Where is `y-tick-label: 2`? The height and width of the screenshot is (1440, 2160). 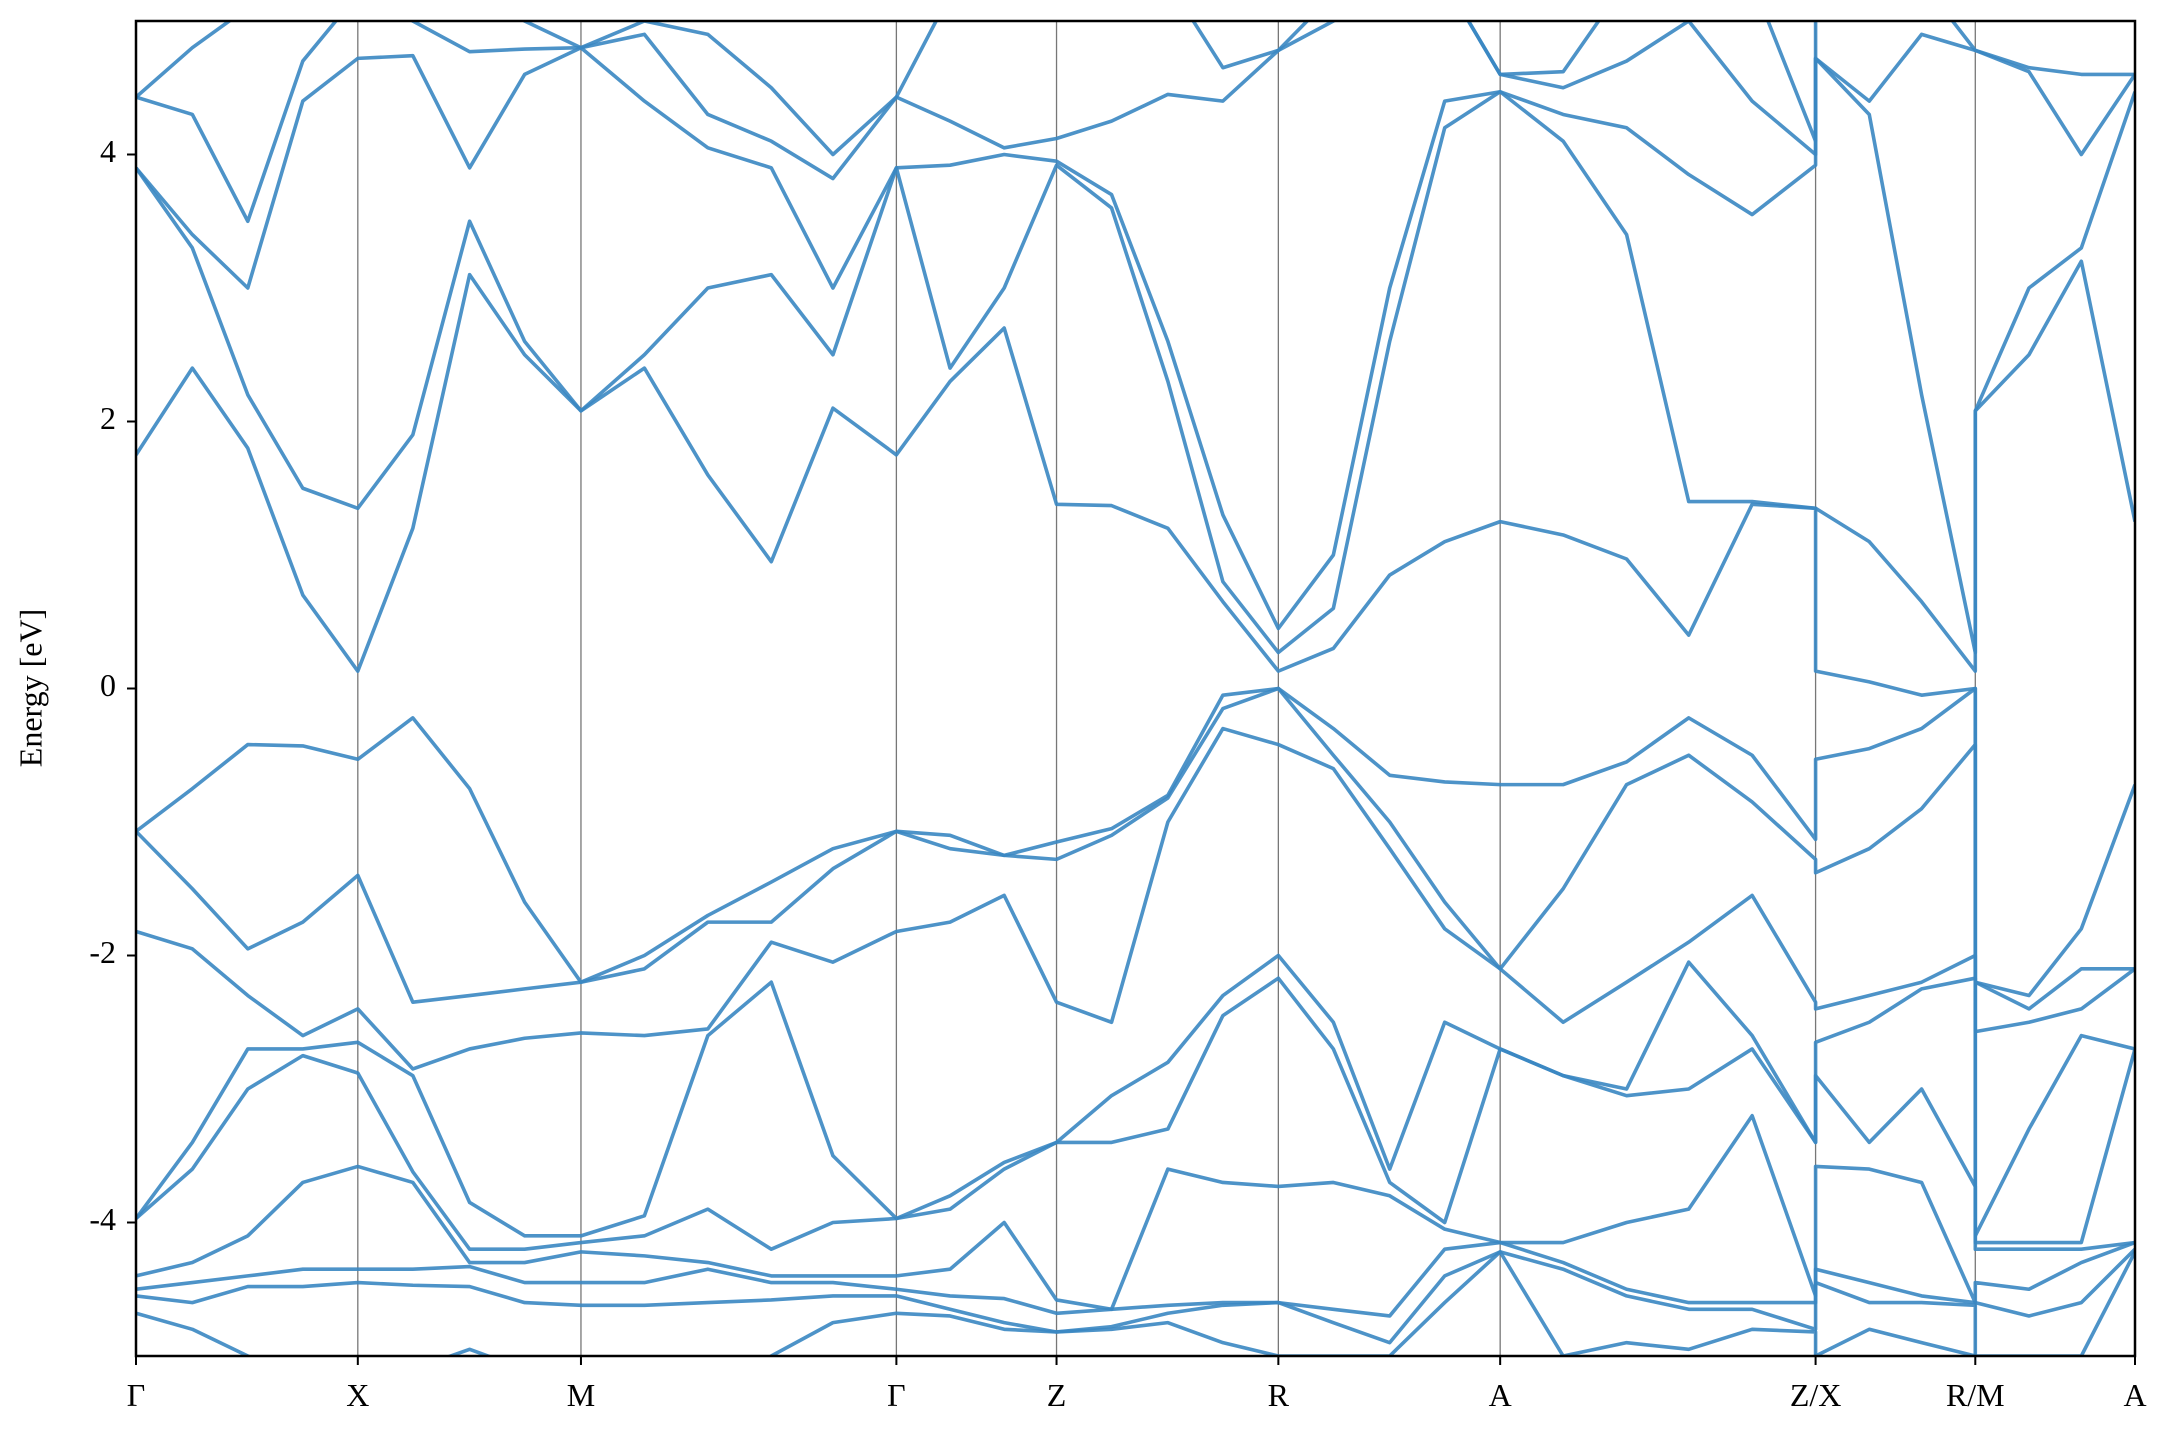 y-tick-label: 2 is located at coordinates (108, 418).